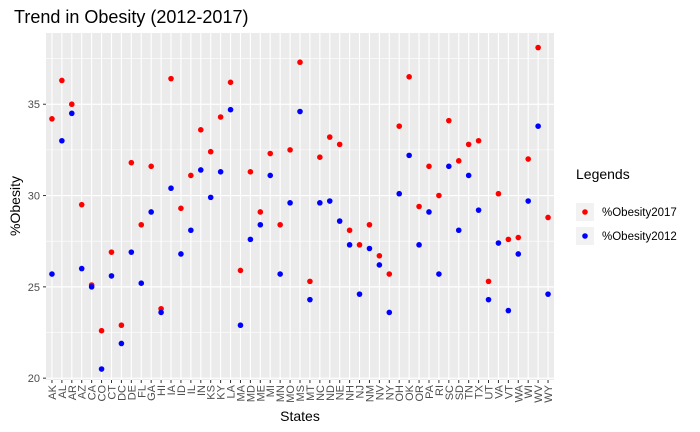  I want to click on y-tick-label-2: 30, so click(34, 197).